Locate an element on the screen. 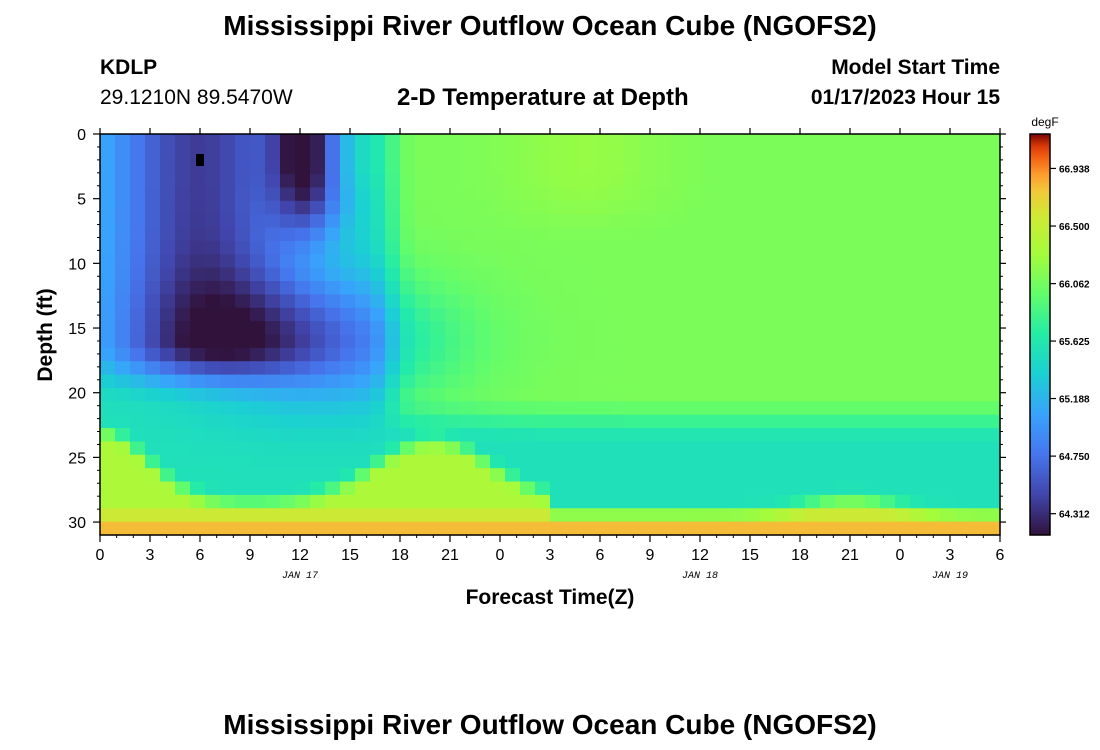 This screenshot has width=1100, height=750. colorbar-tick-label: 66.938 is located at coordinates (1074, 169).